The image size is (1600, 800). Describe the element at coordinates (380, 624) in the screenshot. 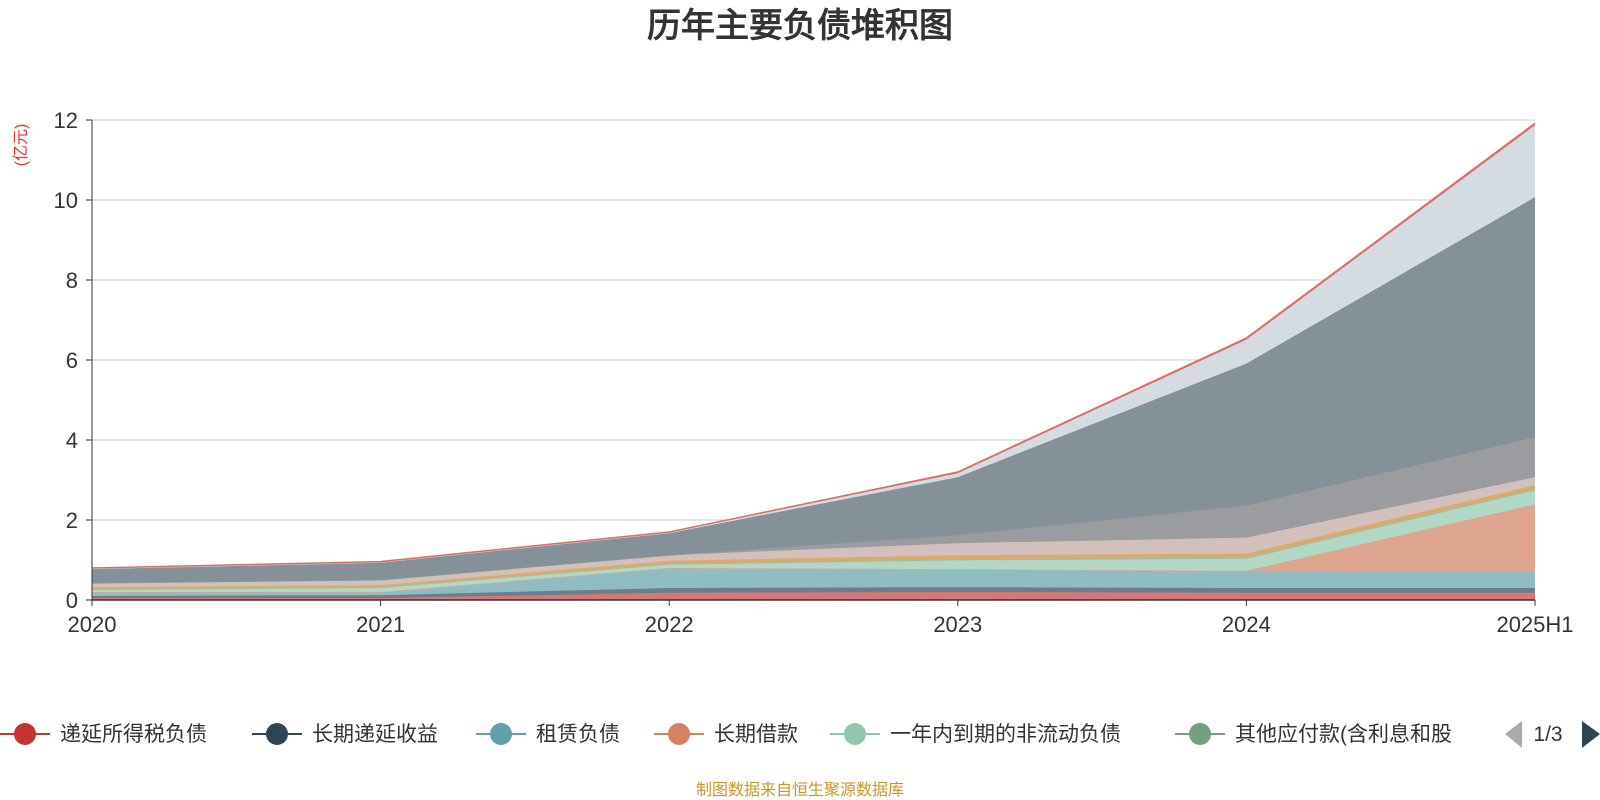

I see `x-tick-label: 2021` at that location.